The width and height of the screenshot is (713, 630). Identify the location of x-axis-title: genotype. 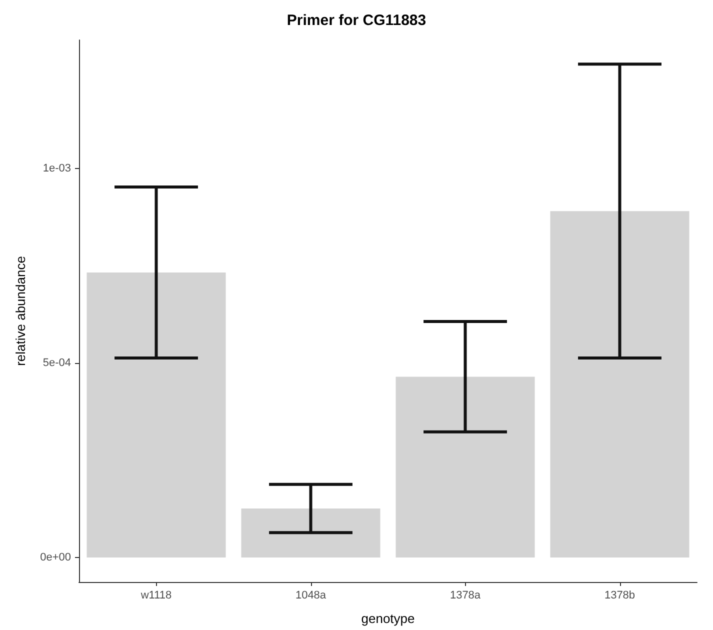
(388, 618).